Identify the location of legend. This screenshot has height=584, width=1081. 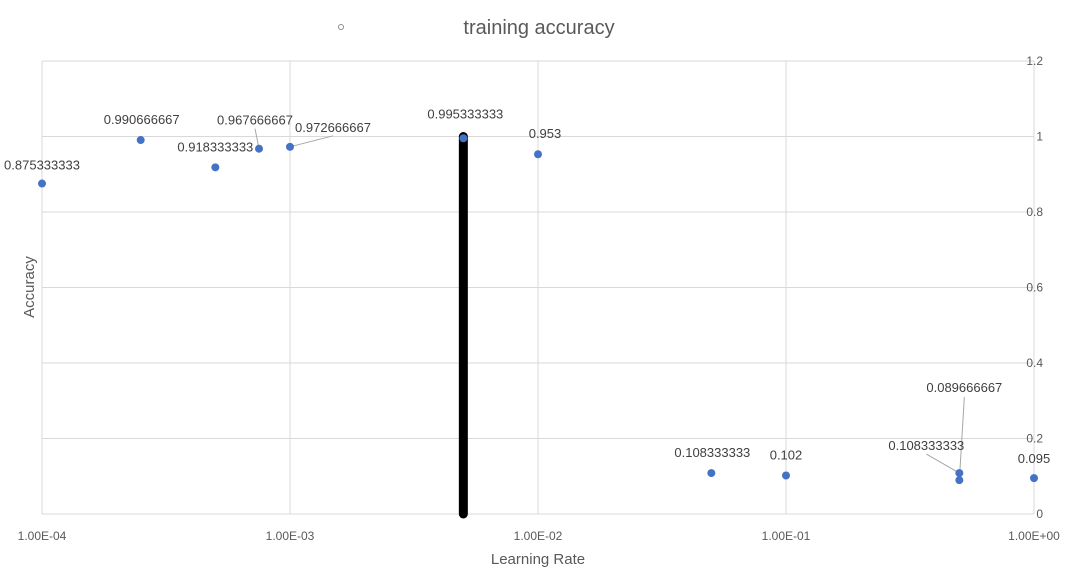
(341, 27).